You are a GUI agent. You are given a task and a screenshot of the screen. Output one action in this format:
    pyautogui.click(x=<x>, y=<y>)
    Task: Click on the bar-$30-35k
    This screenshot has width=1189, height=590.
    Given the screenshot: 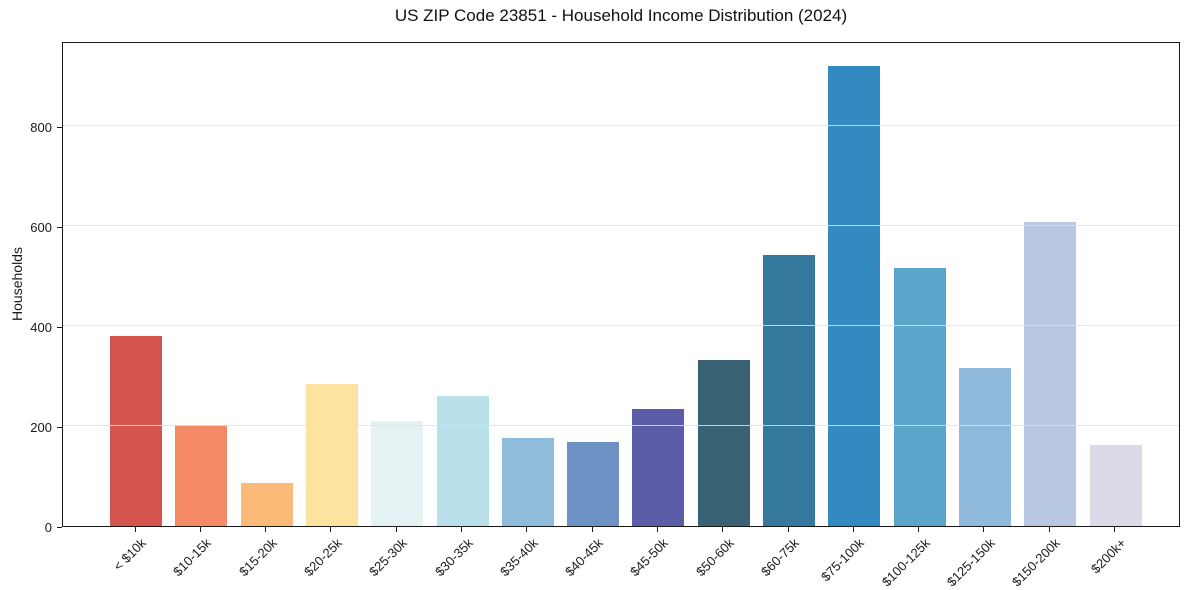 What is the action you would take?
    pyautogui.click(x=462, y=460)
    